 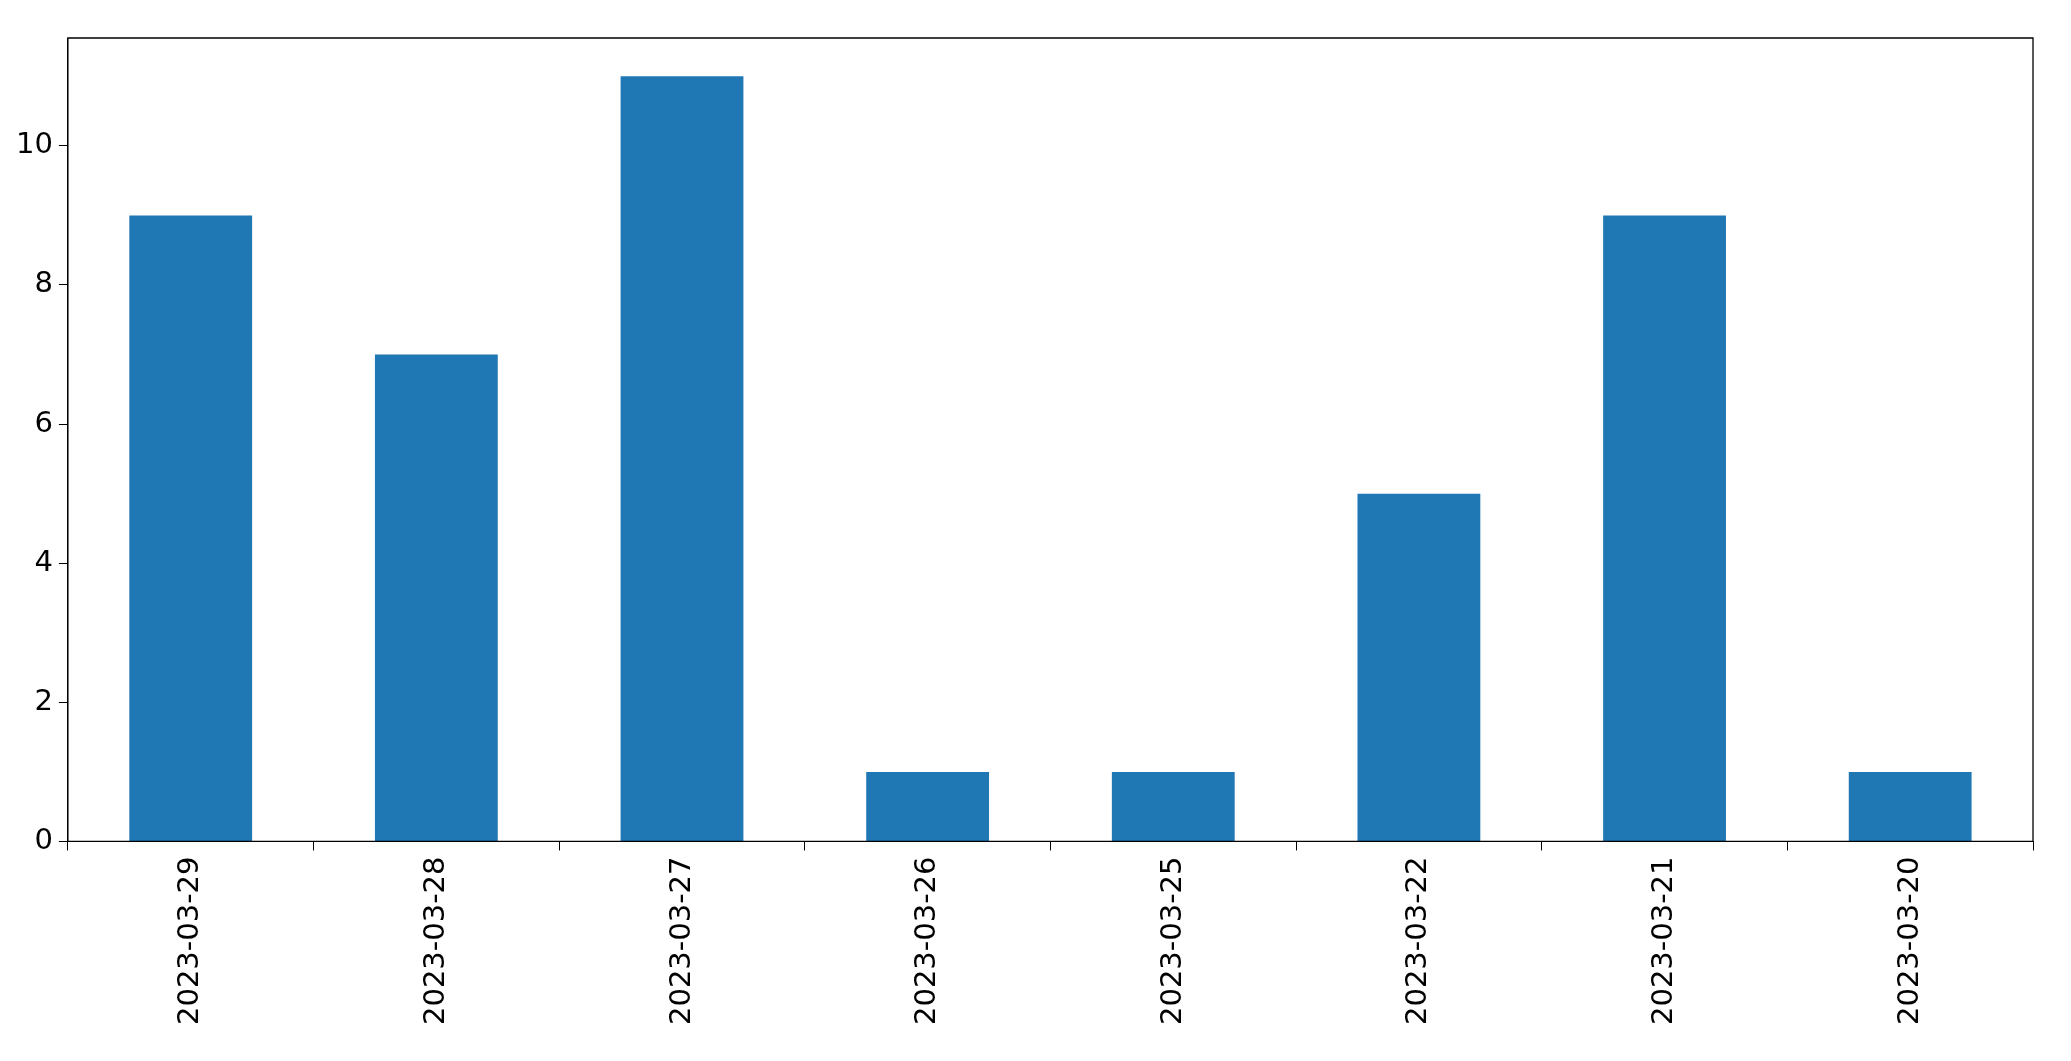 What do you see at coordinates (43, 839) in the screenshot?
I see `y-tick-label: 0` at bounding box center [43, 839].